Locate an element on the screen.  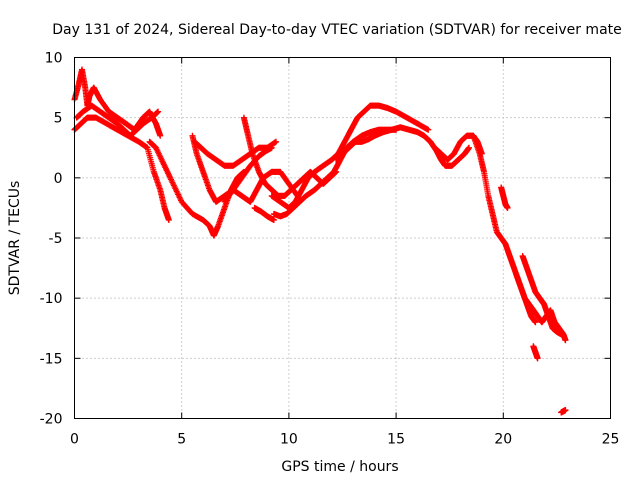
y-tick-label: -5 is located at coordinates (56, 239).